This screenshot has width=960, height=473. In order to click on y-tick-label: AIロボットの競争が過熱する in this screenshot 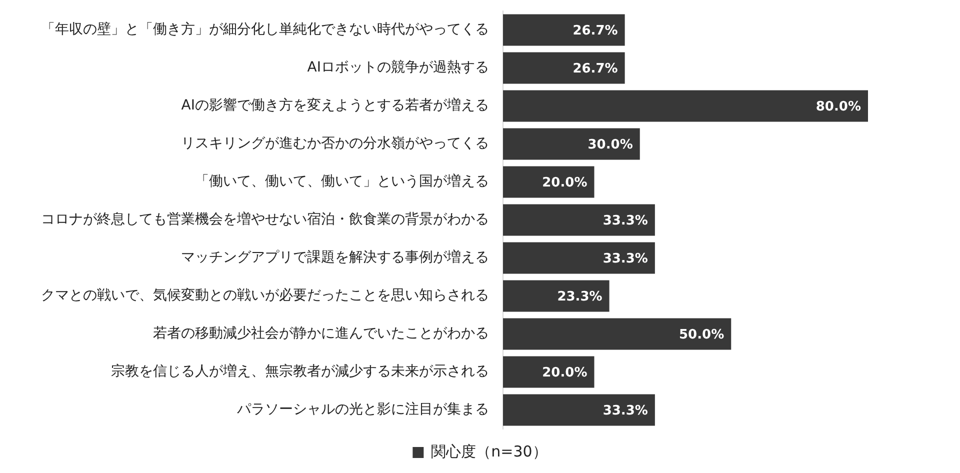, I will do `click(398, 68)`.